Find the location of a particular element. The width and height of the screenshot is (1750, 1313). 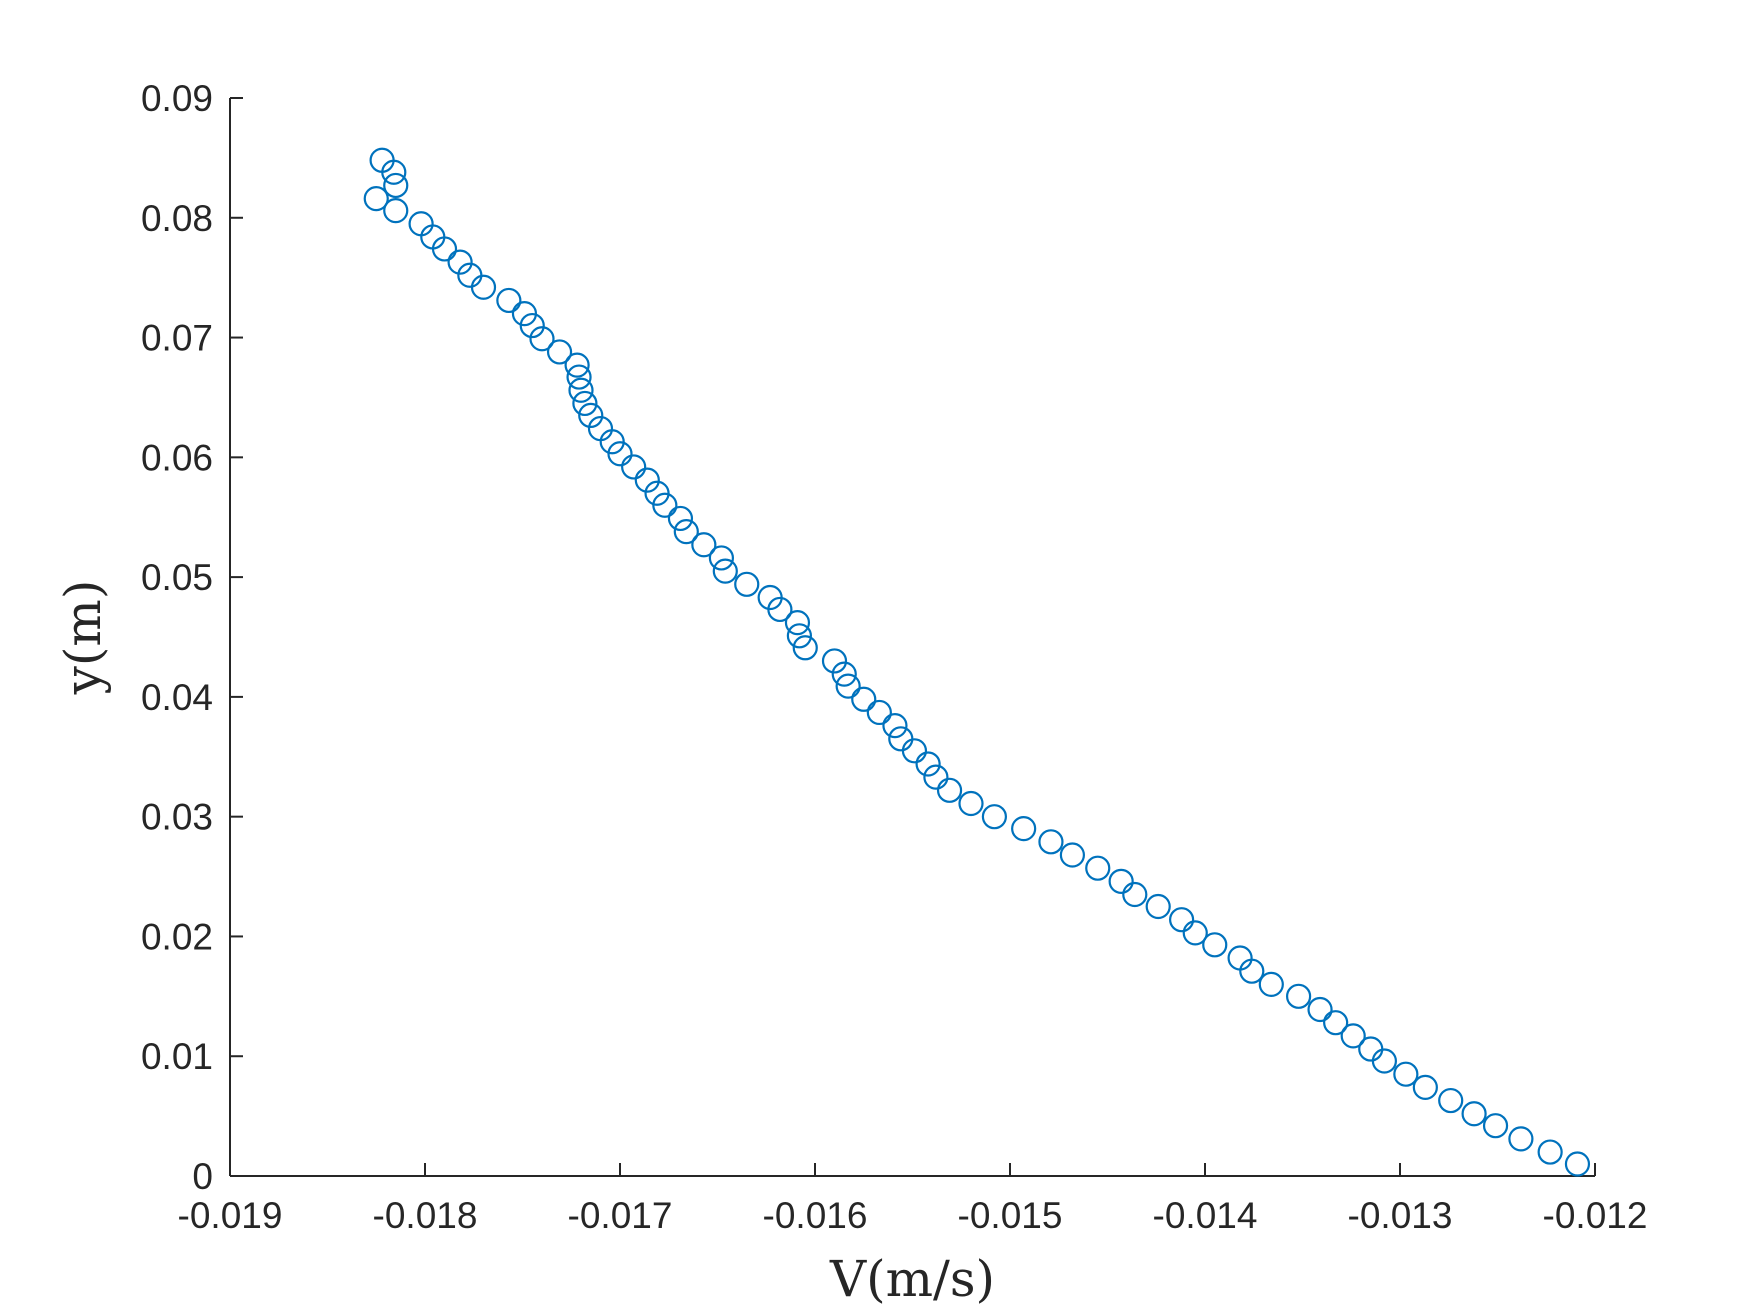

y-tick-label: 0.04 is located at coordinates (177, 697).